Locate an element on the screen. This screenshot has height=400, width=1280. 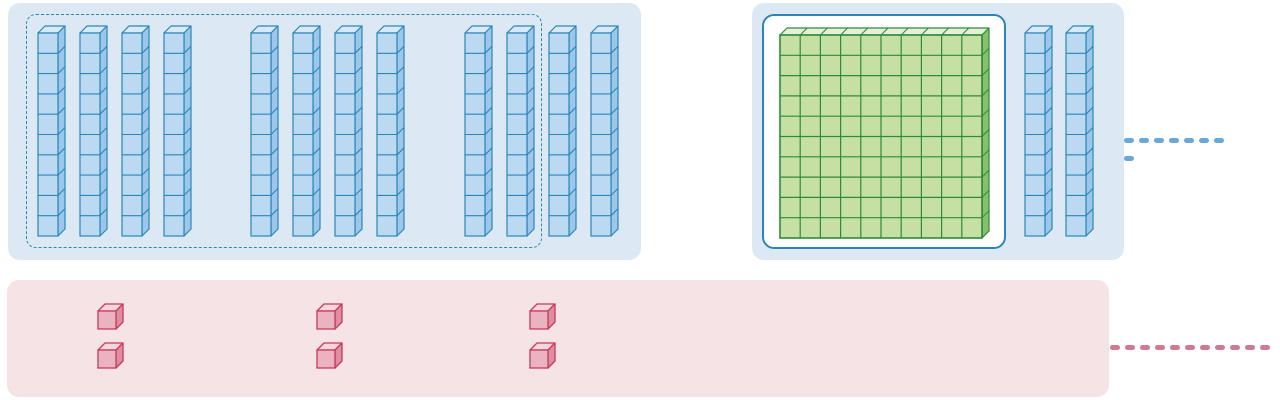
ones-continuation-dots is located at coordinates (1195, 343).